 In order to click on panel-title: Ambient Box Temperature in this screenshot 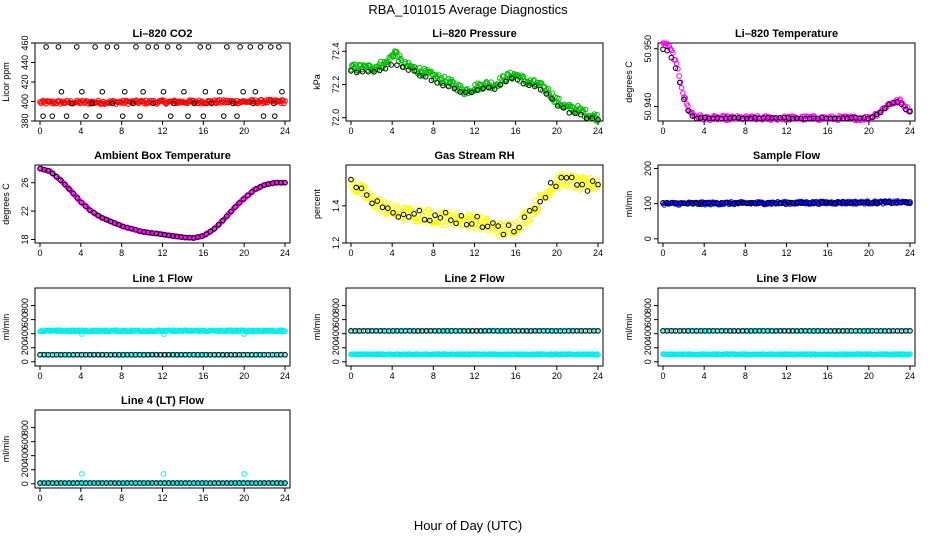, I will do `click(162, 156)`.